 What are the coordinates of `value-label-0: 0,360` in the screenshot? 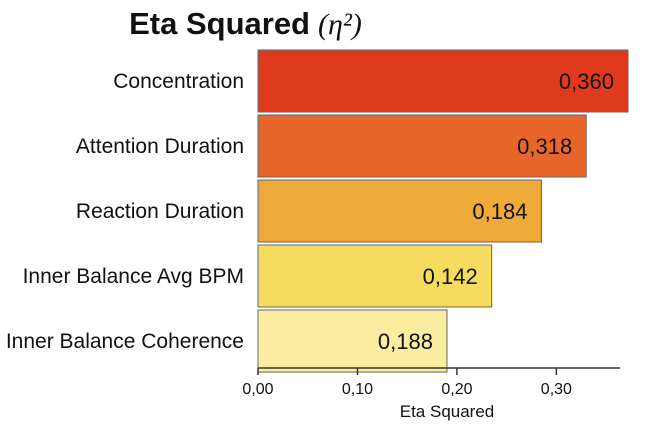 It's located at (586, 81).